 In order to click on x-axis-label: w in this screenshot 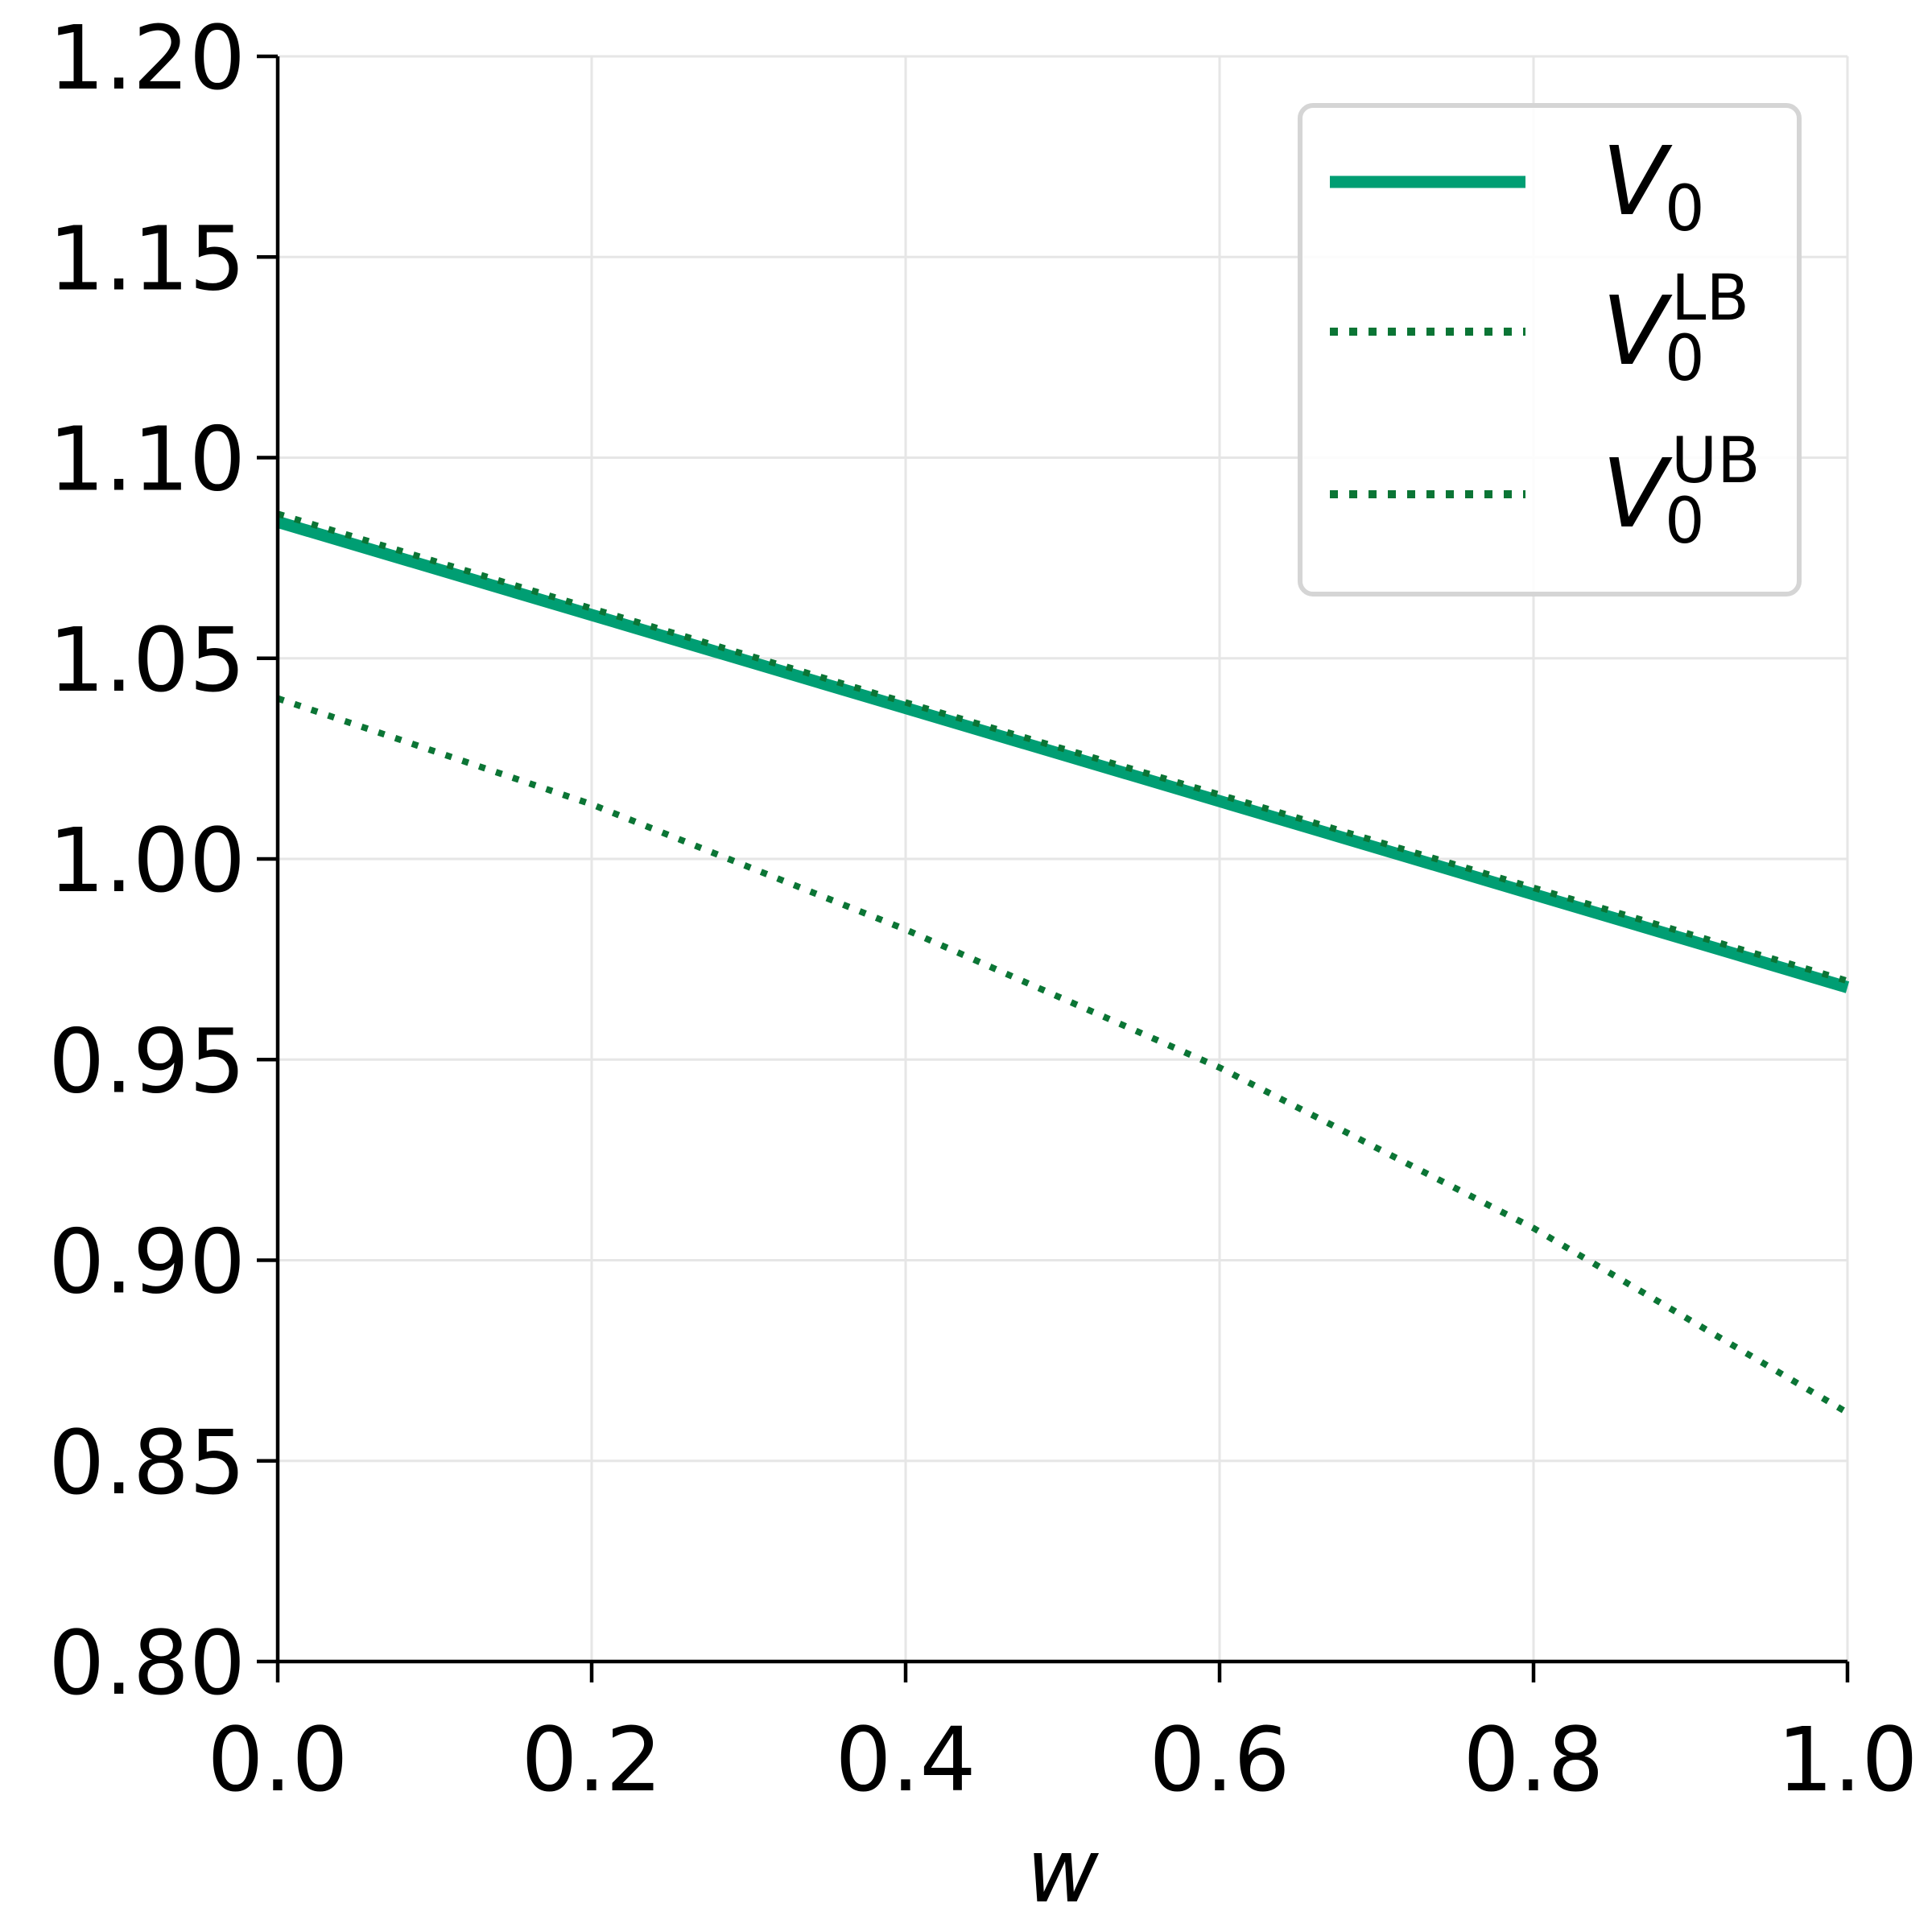, I will do `click(1063, 1870)`.